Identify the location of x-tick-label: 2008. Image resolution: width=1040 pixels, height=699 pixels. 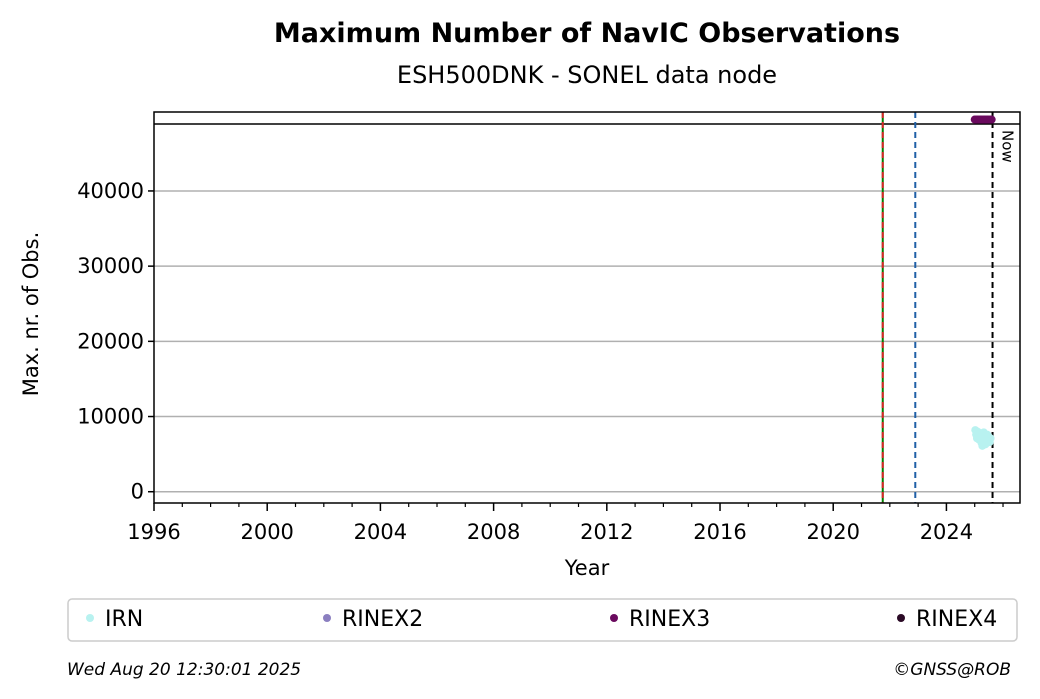
(493, 532).